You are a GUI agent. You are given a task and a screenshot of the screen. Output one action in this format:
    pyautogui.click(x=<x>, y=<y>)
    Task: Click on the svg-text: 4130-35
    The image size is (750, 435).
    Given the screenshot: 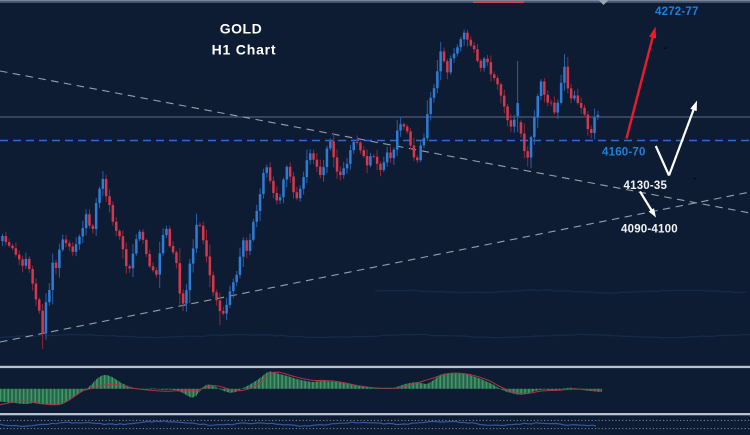 What is the action you would take?
    pyautogui.click(x=646, y=186)
    